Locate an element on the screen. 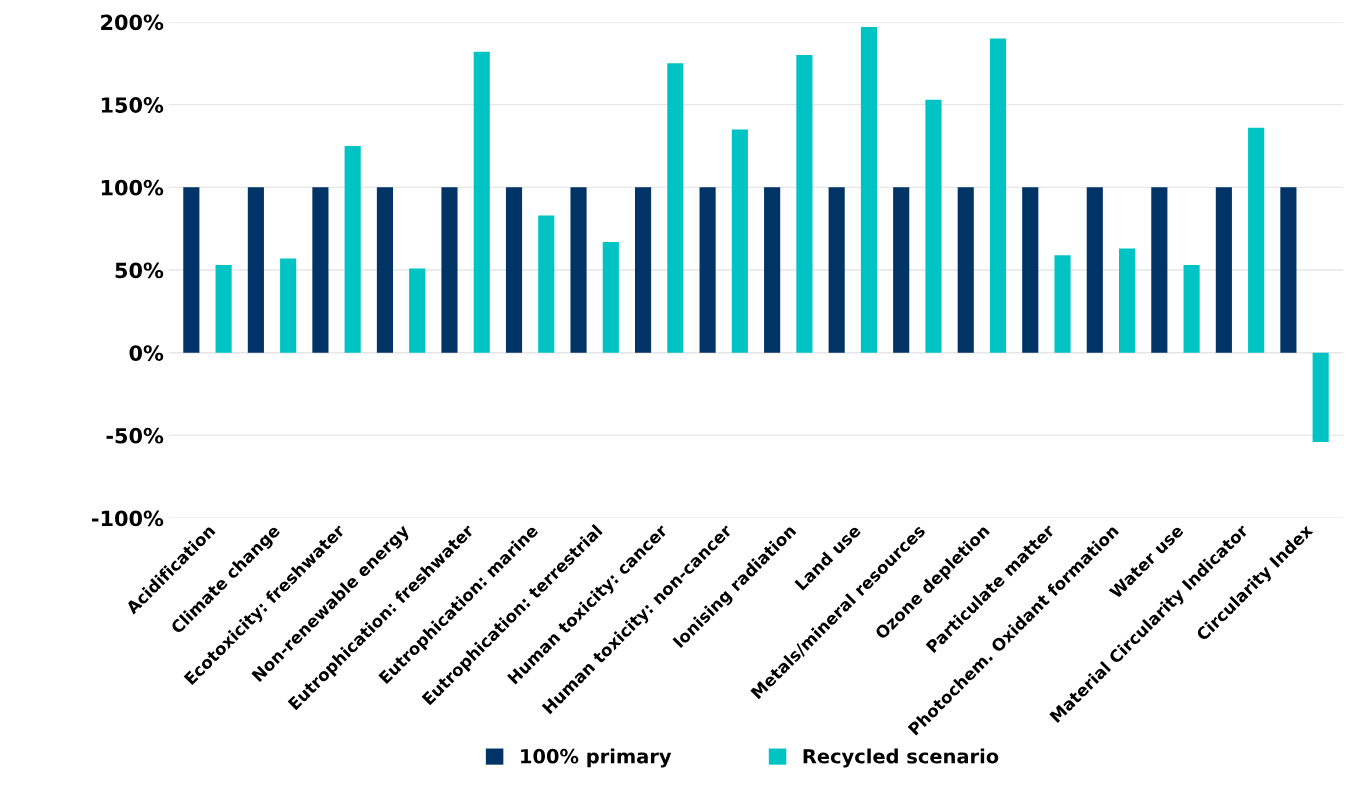  y-tick-label: -100% is located at coordinates (128, 518).